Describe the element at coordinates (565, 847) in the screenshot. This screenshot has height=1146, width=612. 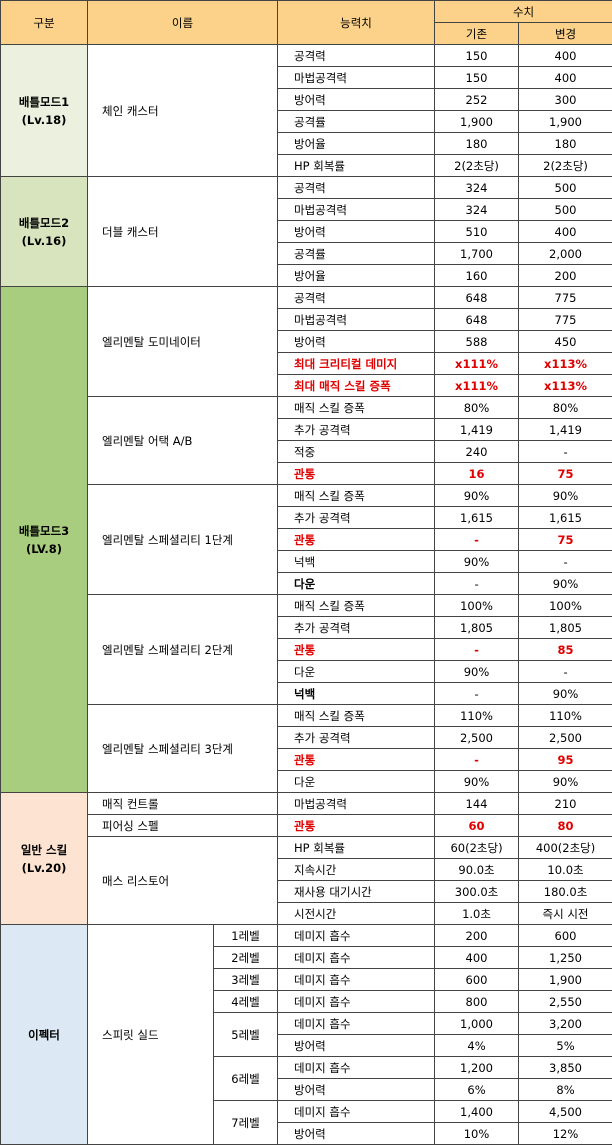
I see `after-value-cell: 400(2초당)` at that location.